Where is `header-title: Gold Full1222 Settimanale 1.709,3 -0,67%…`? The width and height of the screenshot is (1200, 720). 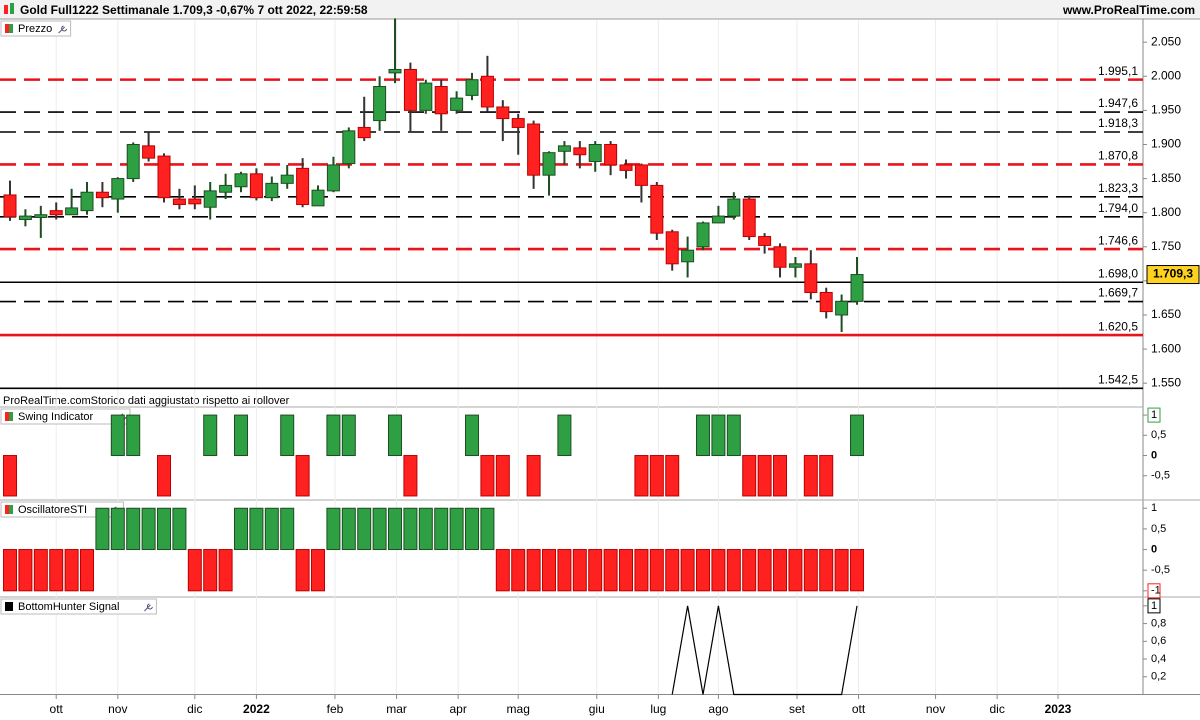
header-title: Gold Full1222 Settimanale 1.709,3 -0,67%… is located at coordinates (194, 10).